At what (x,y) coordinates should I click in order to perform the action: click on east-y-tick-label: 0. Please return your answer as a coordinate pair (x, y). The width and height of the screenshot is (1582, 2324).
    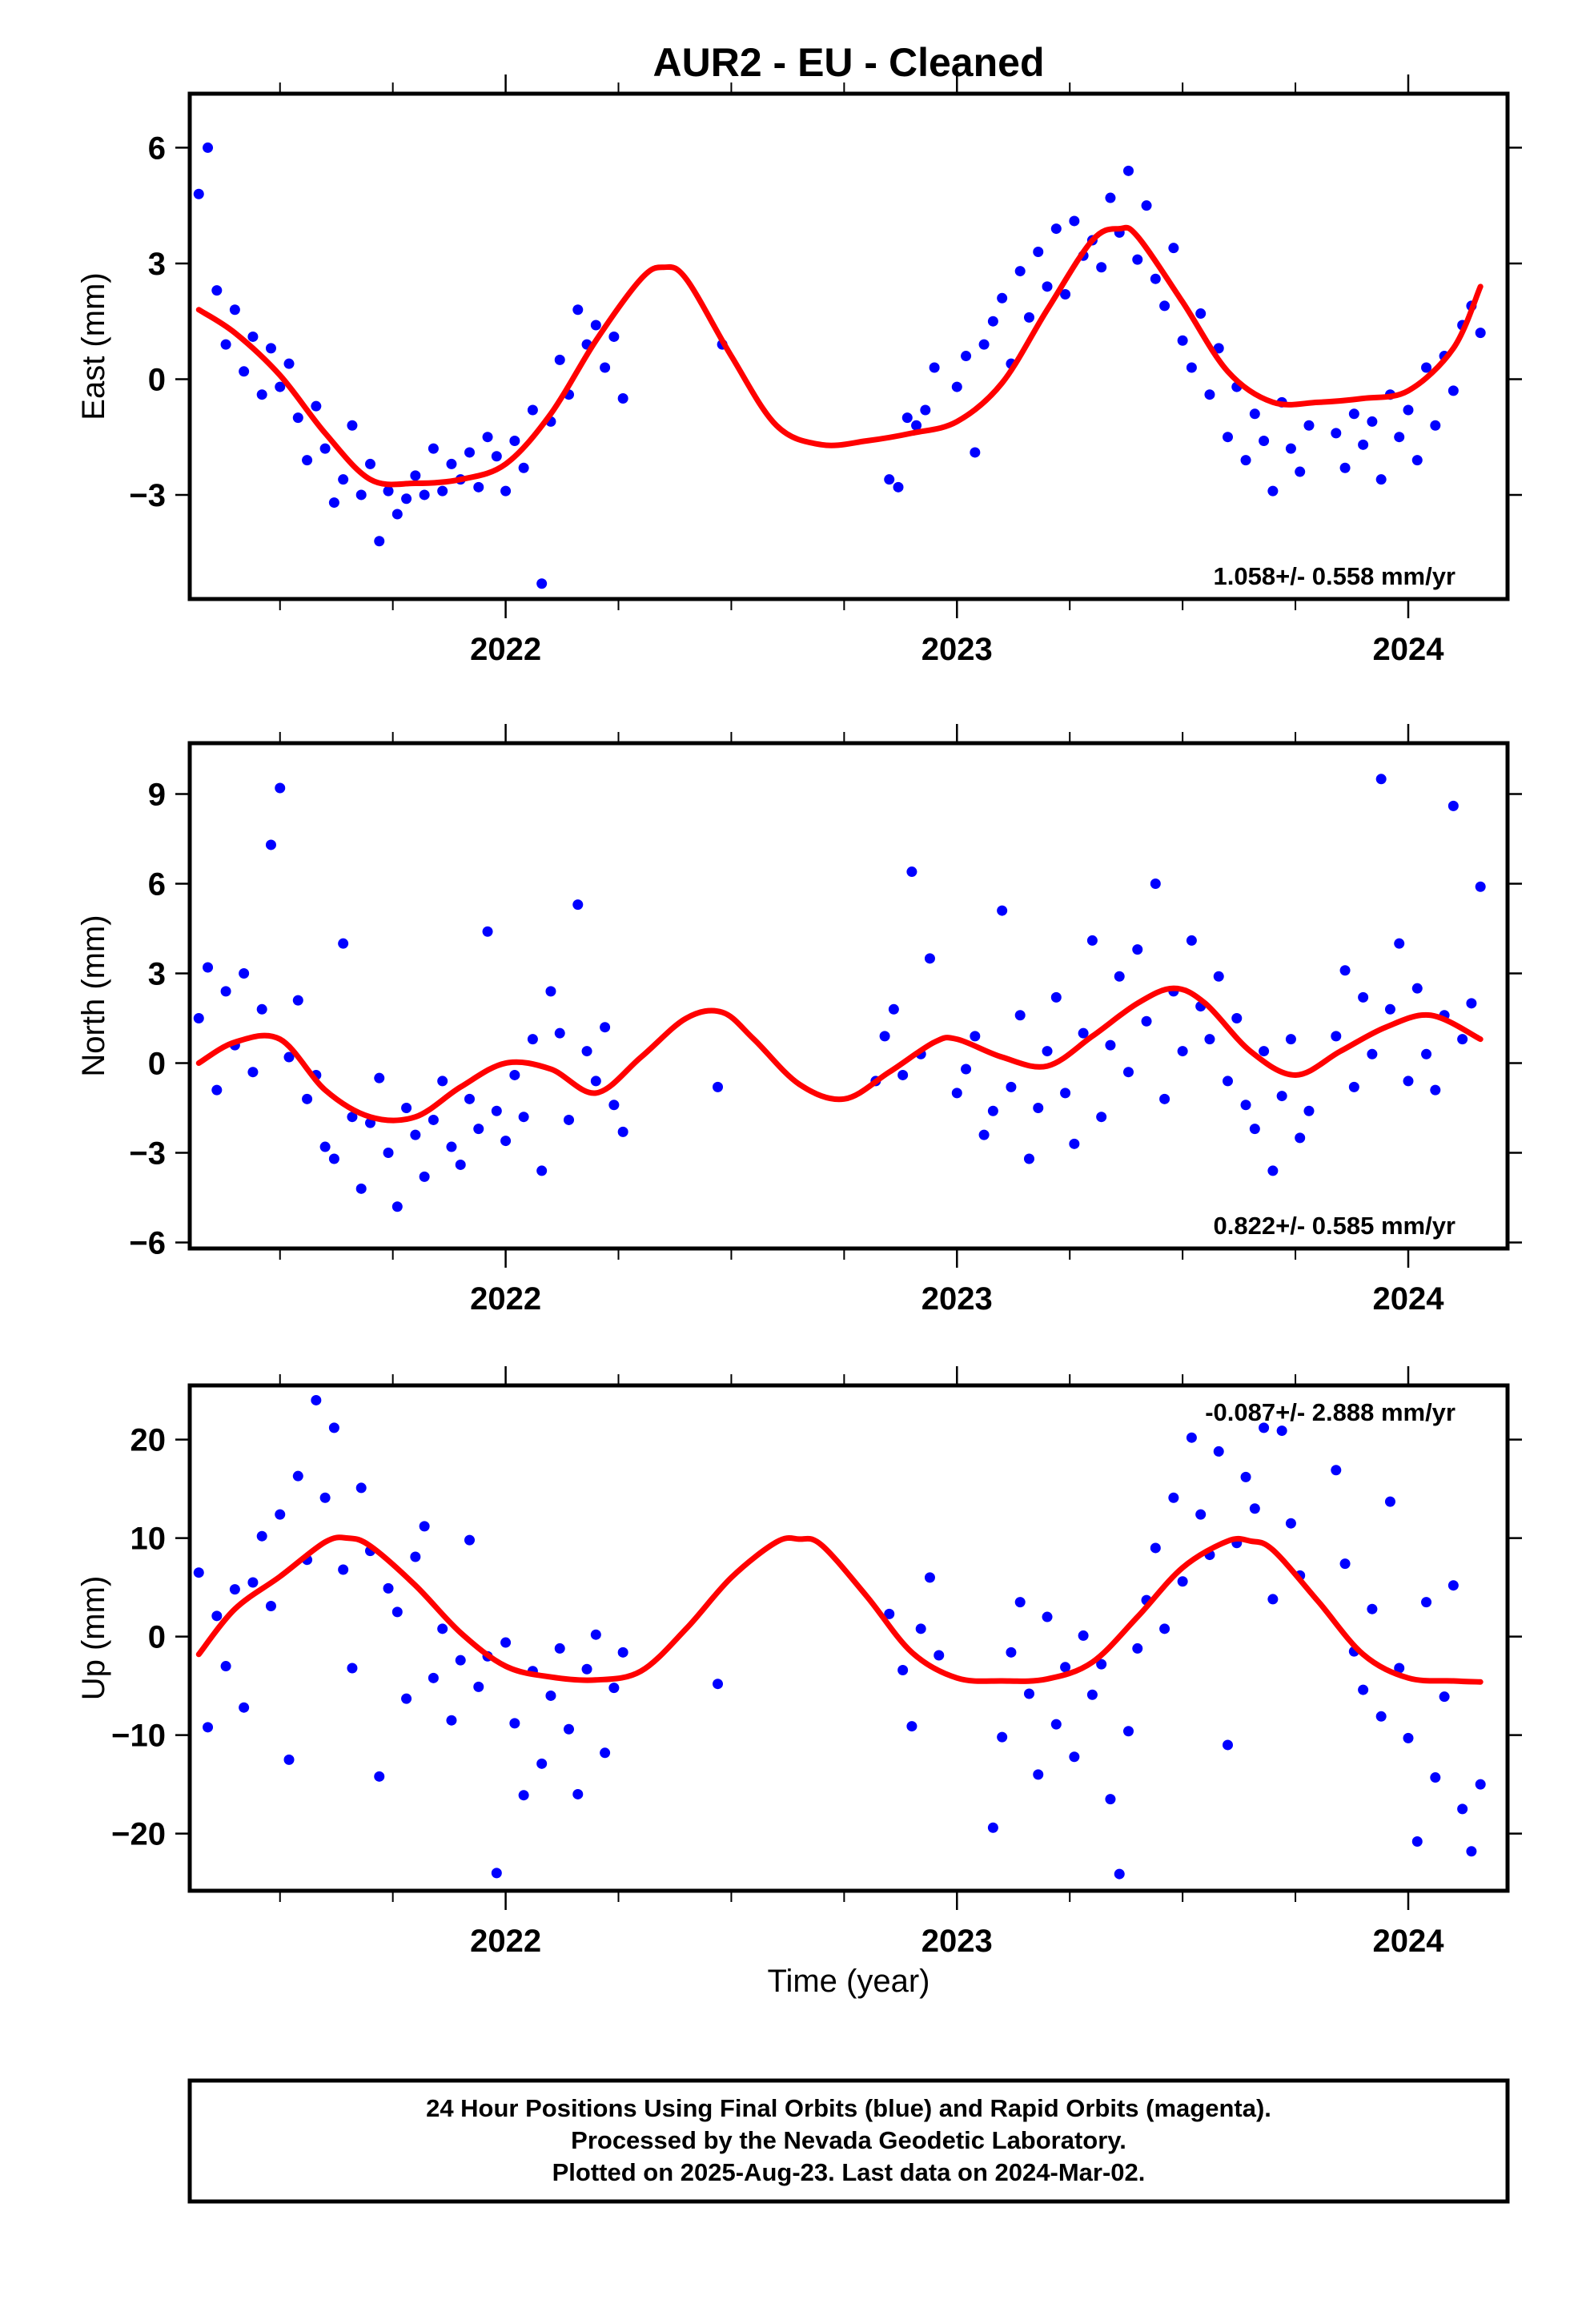
    Looking at the image, I should click on (157, 379).